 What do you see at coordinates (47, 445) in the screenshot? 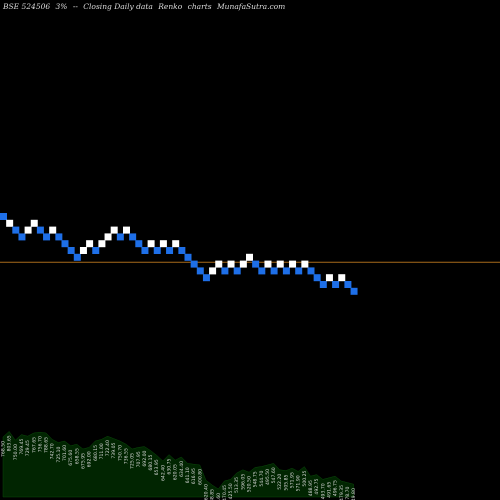
I see `volume-value-label: 788.65` at bounding box center [47, 445].